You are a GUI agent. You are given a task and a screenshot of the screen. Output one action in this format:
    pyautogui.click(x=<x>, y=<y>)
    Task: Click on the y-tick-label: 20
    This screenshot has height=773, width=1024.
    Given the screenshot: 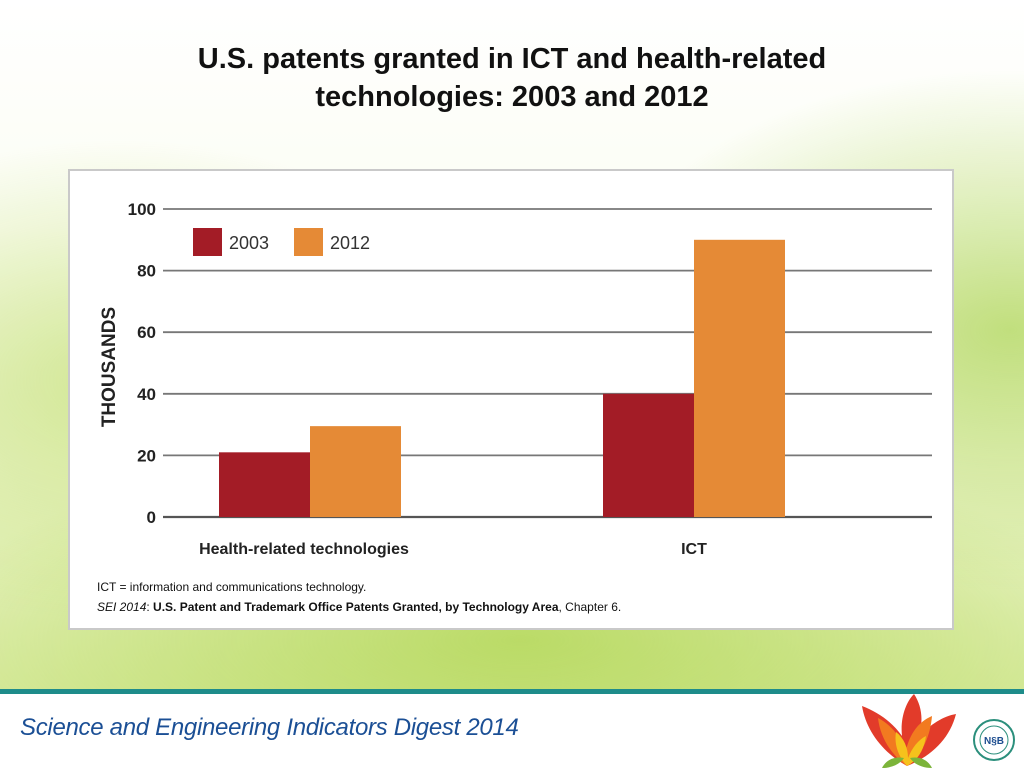 What is the action you would take?
    pyautogui.click(x=146, y=455)
    